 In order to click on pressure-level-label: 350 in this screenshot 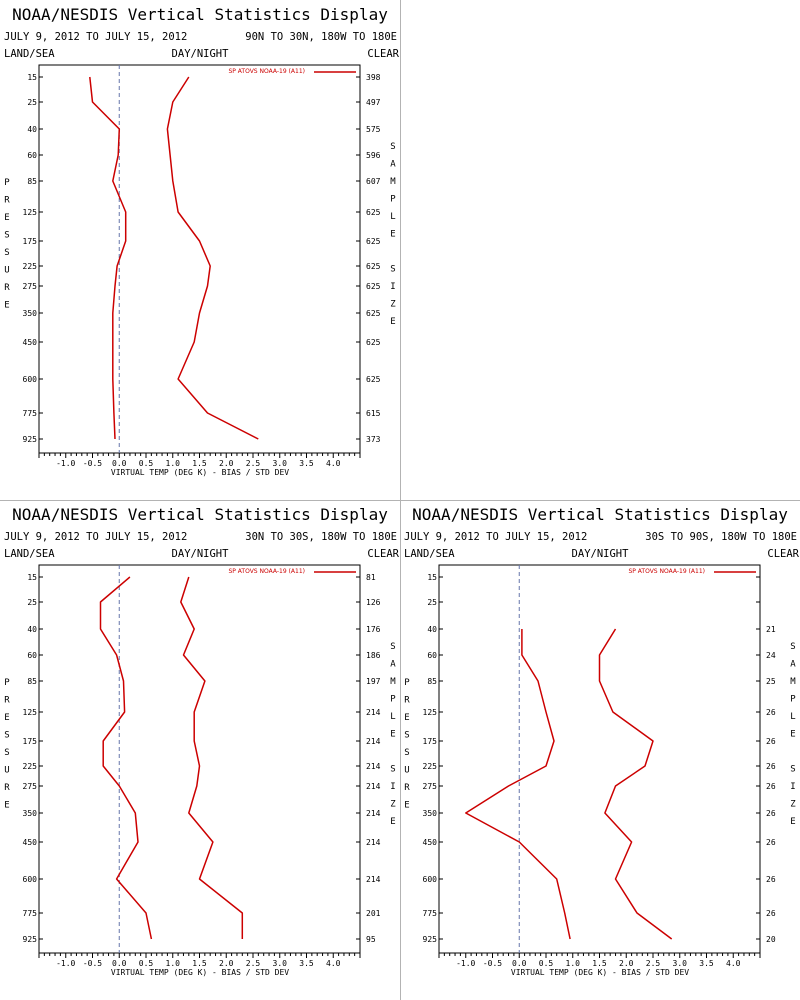, I will do `click(30, 313)`.